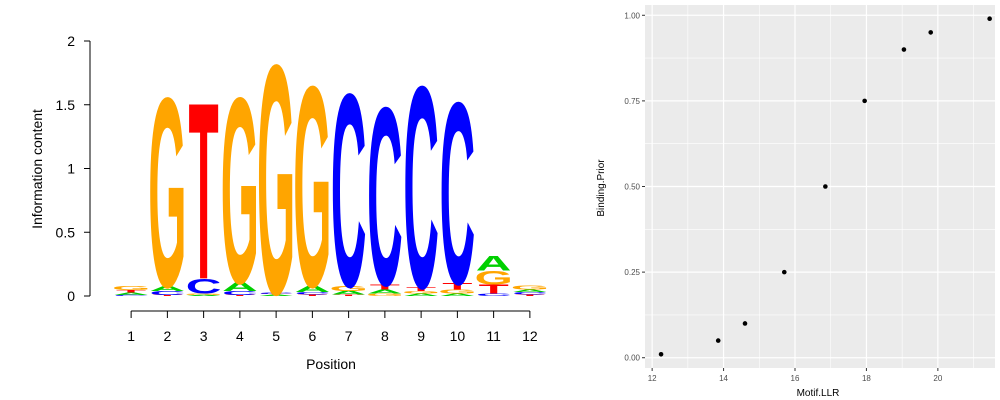 The height and width of the screenshot is (400, 1000). Describe the element at coordinates (37, 169) in the screenshot. I see `logo-y-axis-label: Information content` at that location.